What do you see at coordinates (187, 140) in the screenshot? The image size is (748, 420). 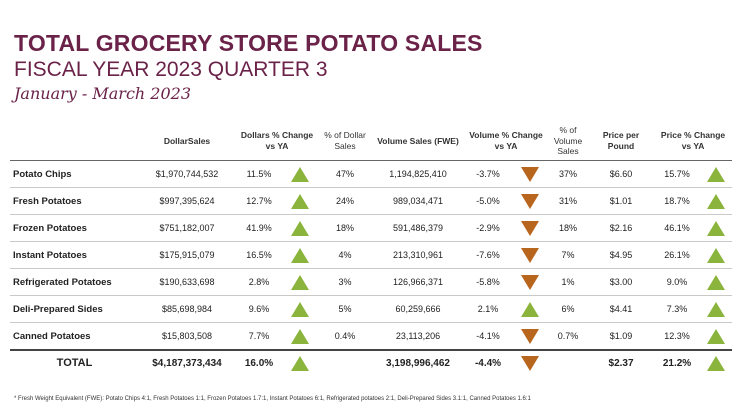 I see `header-dollar-sales: DollarSales` at bounding box center [187, 140].